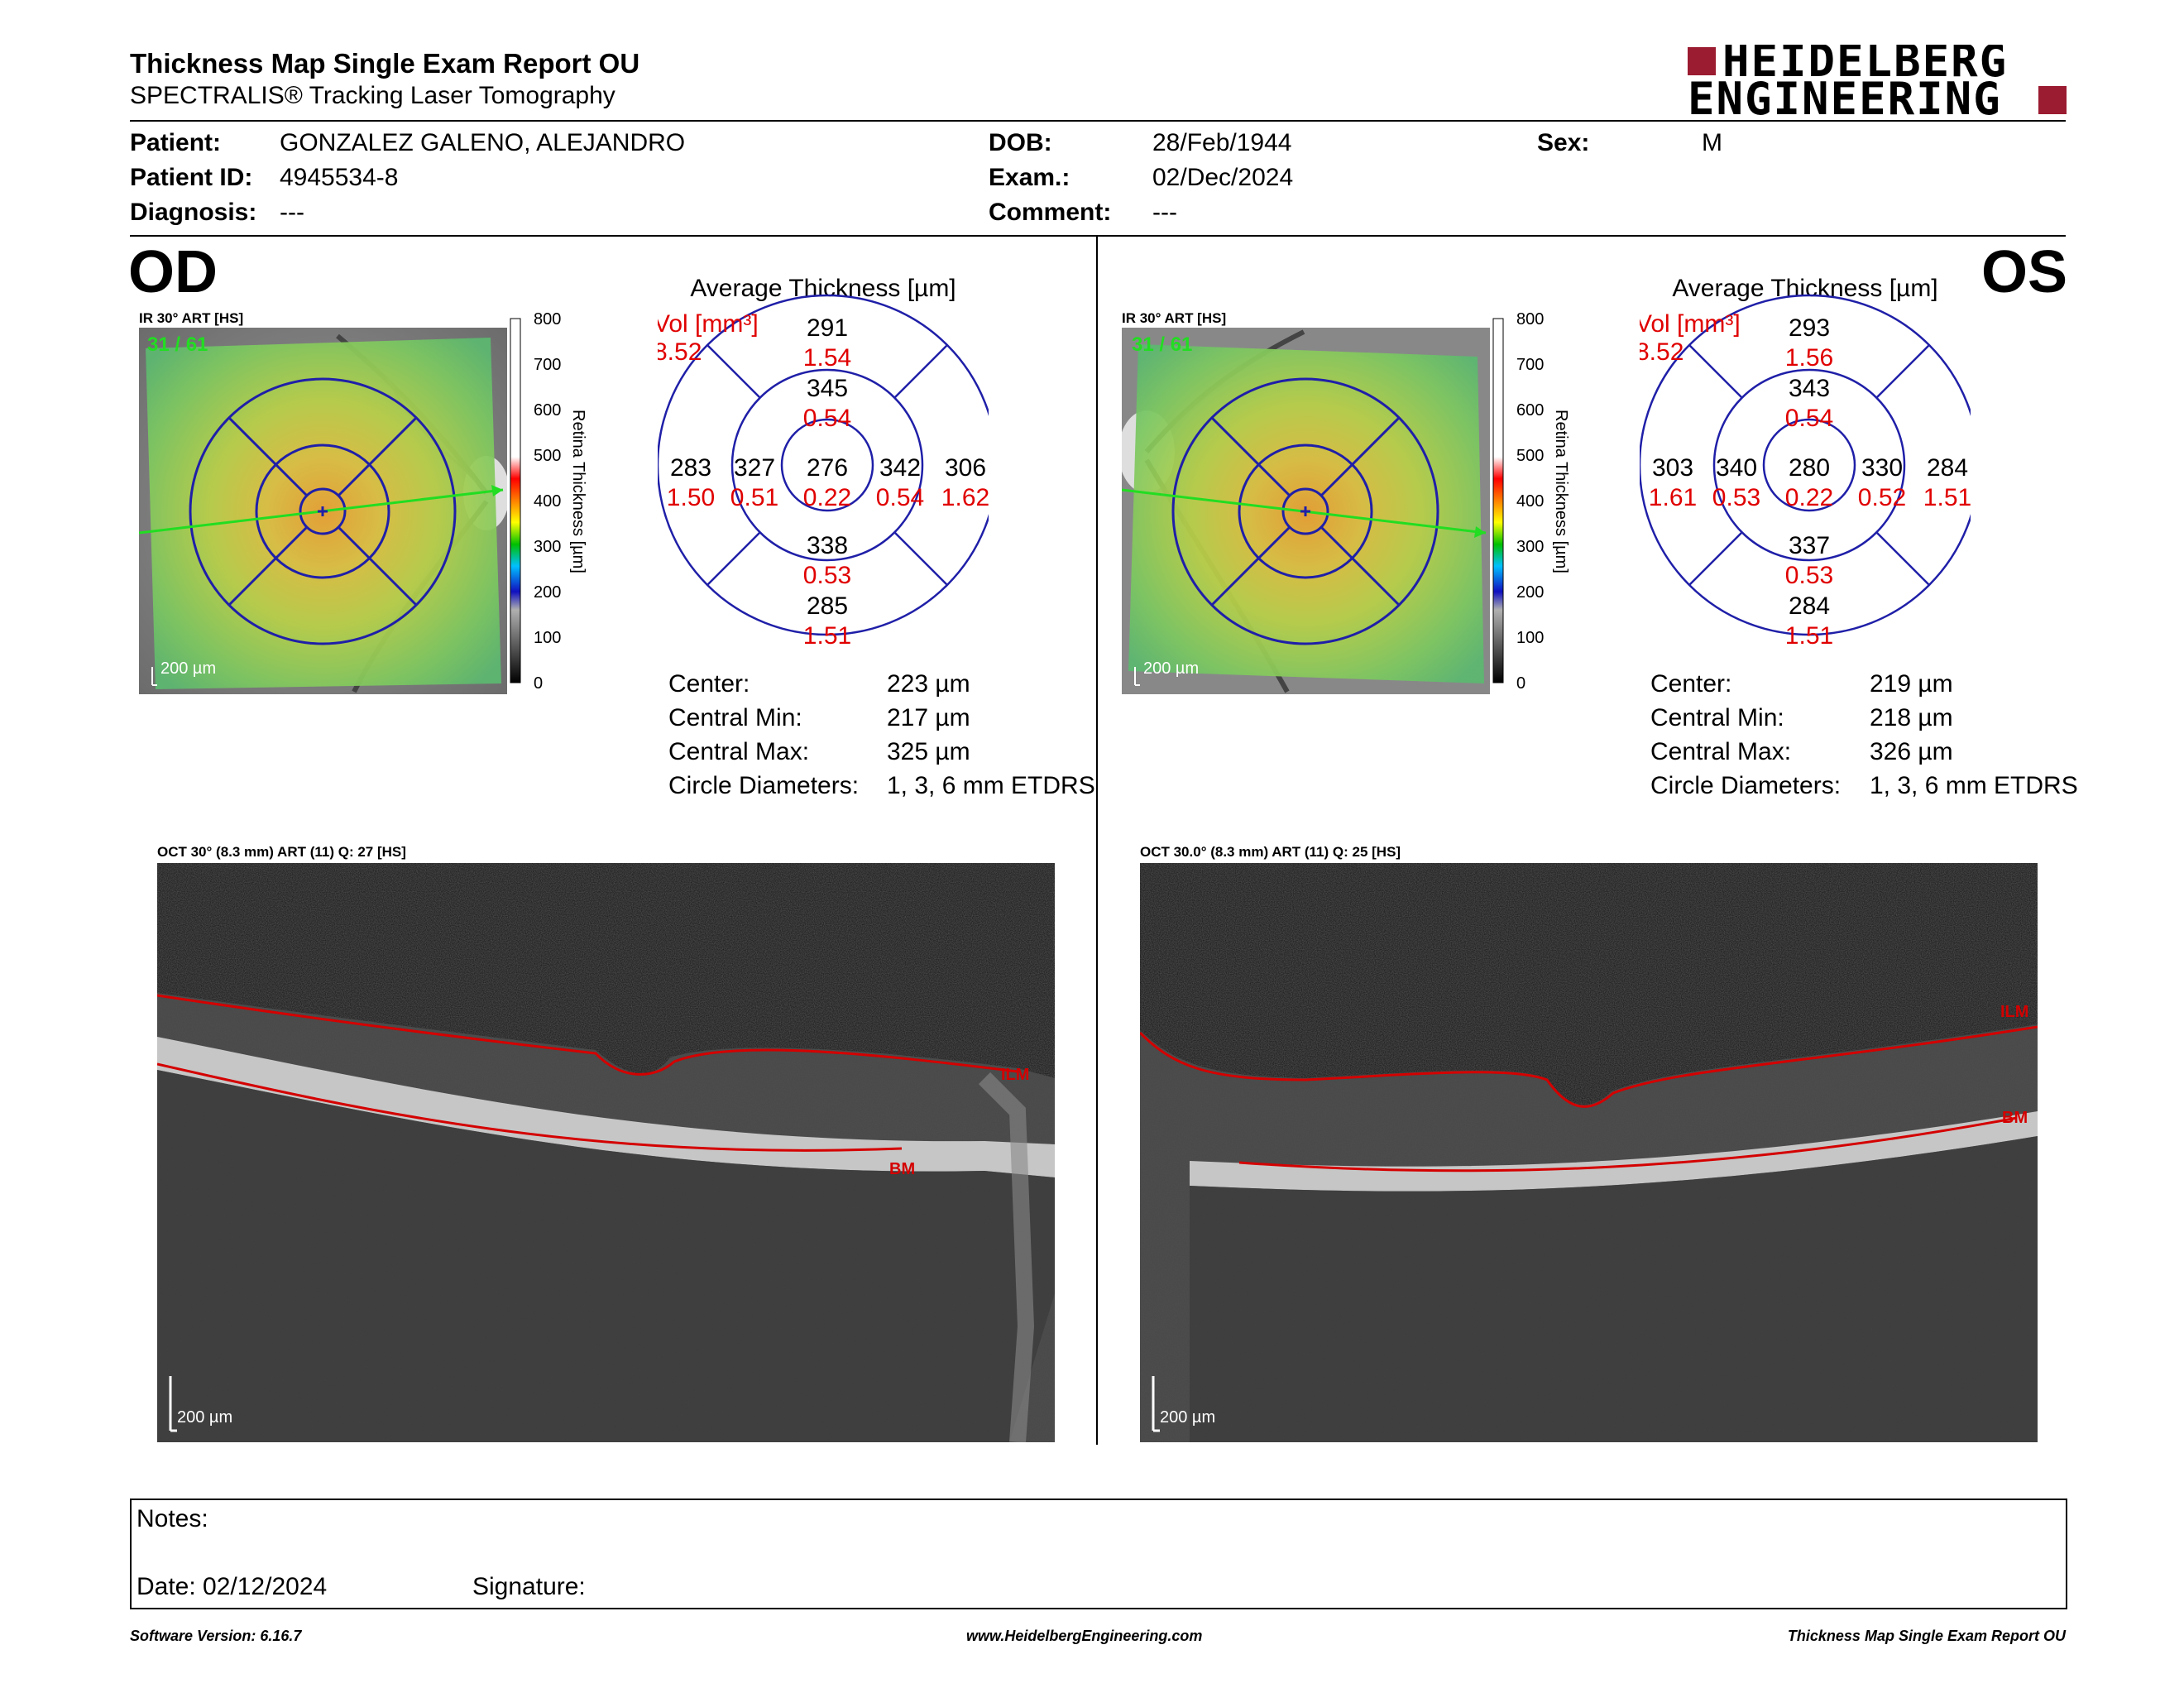 The width and height of the screenshot is (2184, 1688). What do you see at coordinates (372, 95) in the screenshot?
I see `report-subtitle: SPECTRALIS® Tracking Laser Tomography` at bounding box center [372, 95].